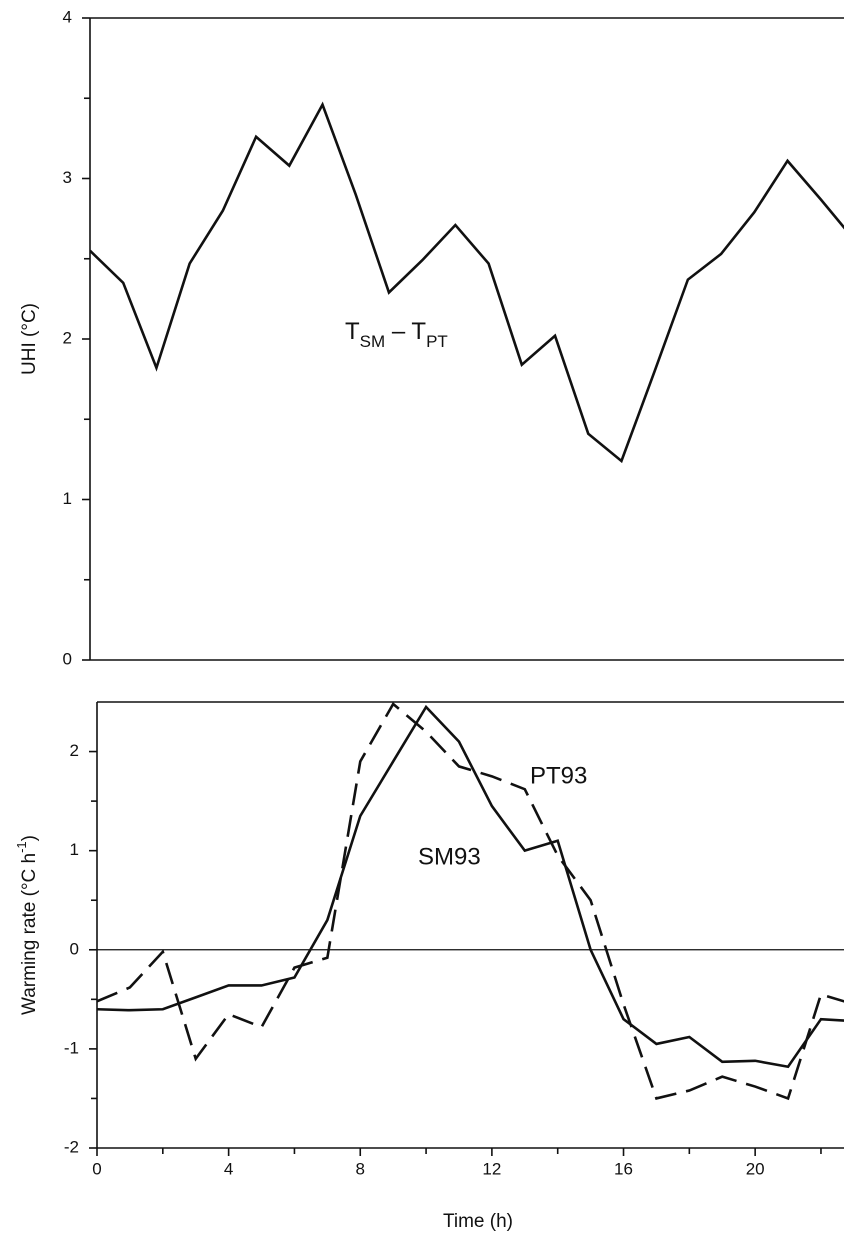 Image resolution: width=844 pixels, height=1238 pixels. I want to click on annotation-part: T, so click(352, 331).